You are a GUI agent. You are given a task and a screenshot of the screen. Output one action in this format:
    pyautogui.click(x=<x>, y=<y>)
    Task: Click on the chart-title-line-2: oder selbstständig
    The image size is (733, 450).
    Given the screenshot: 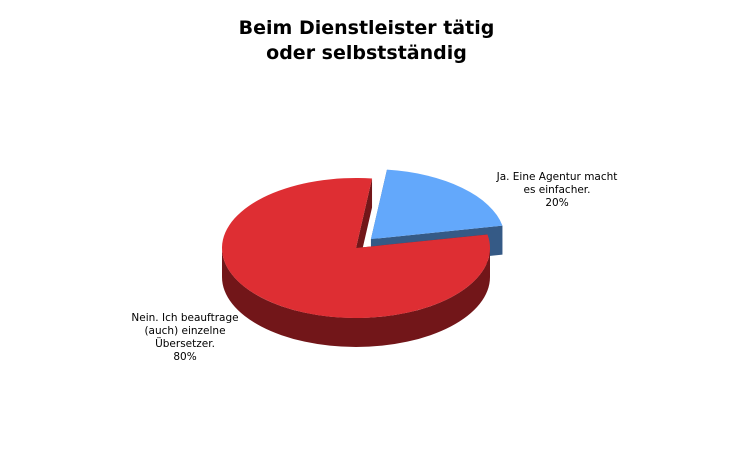 What is the action you would take?
    pyautogui.click(x=366, y=53)
    